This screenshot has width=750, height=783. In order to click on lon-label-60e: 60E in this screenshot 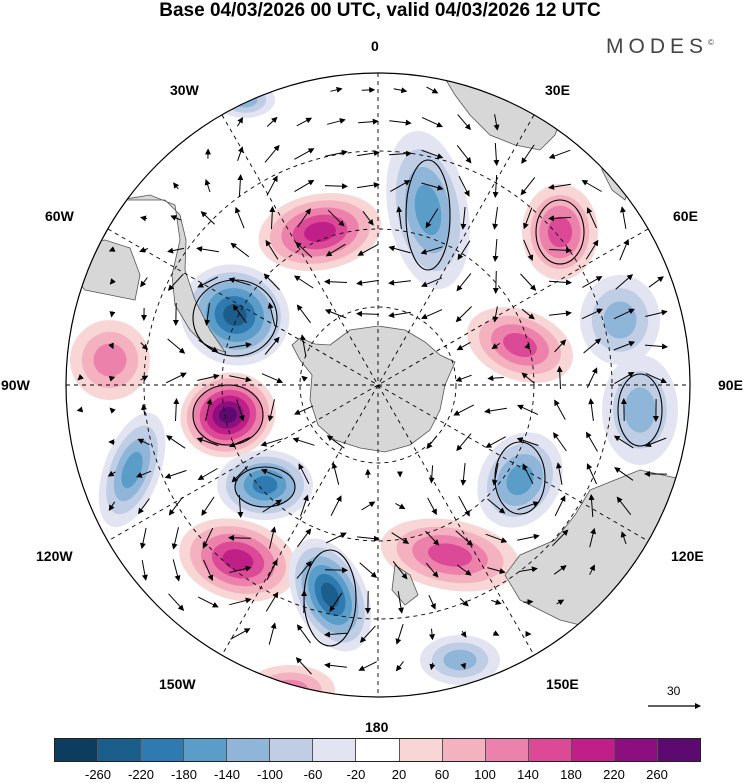, I will do `click(685, 216)`.